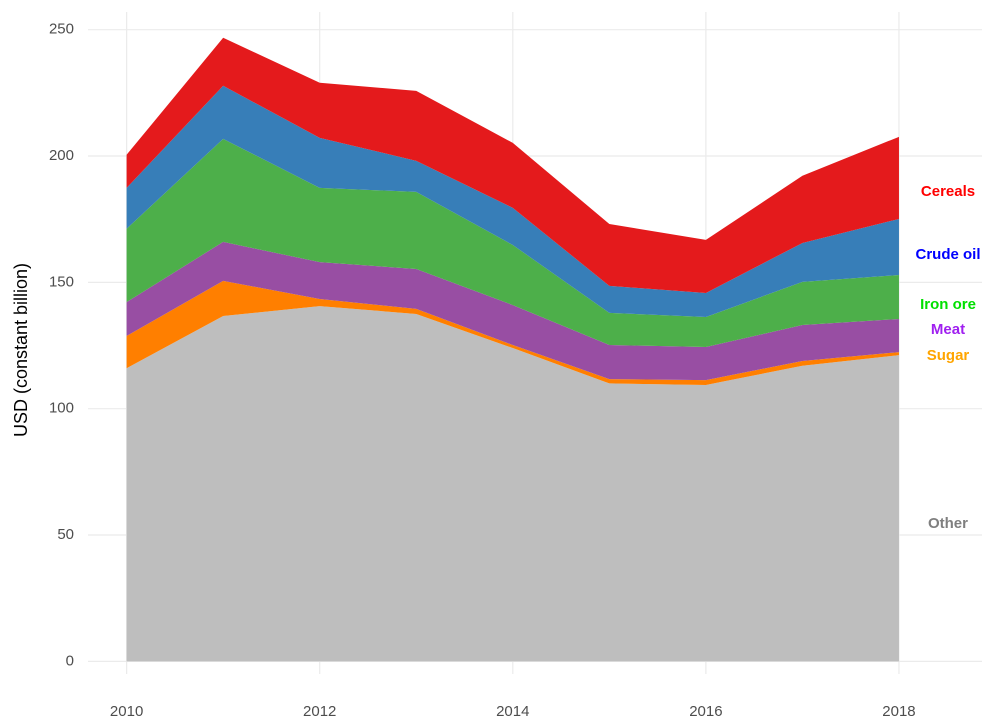  Describe the element at coordinates (512, 711) in the screenshot. I see `x-tick-label: 2014` at that location.